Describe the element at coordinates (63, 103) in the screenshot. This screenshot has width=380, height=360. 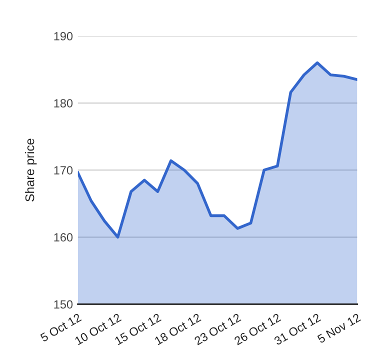
I see `y-tick-label: 180` at that location.